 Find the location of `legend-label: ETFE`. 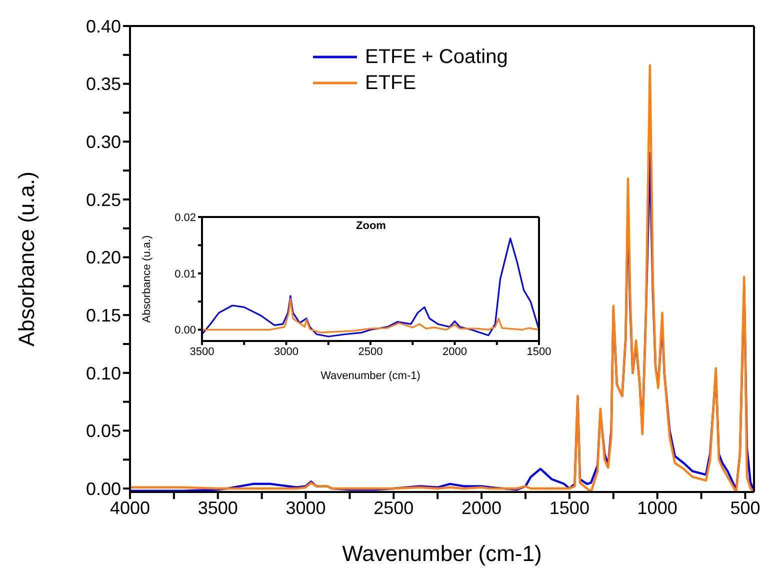

legend-label: ETFE is located at coordinates (390, 83).